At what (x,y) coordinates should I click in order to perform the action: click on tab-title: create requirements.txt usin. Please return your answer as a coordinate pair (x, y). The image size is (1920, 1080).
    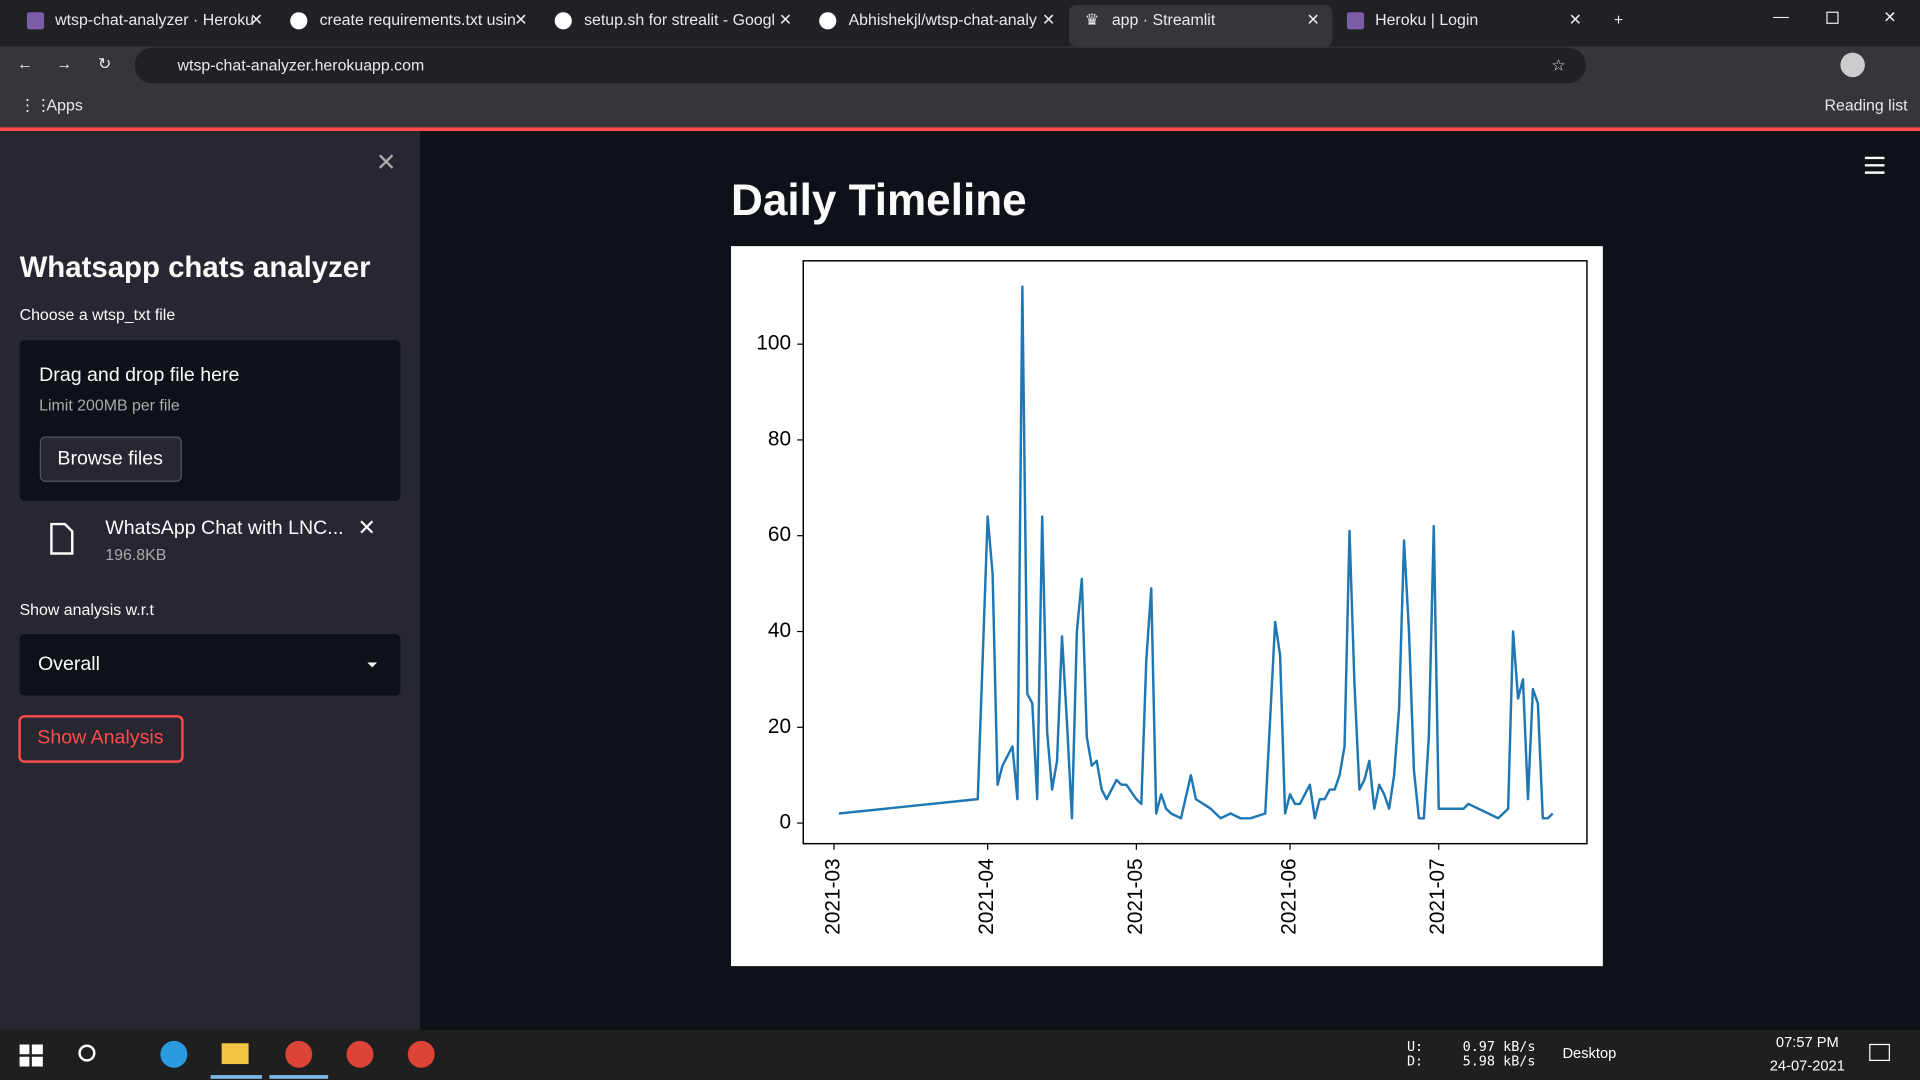
    Looking at the image, I should click on (418, 20).